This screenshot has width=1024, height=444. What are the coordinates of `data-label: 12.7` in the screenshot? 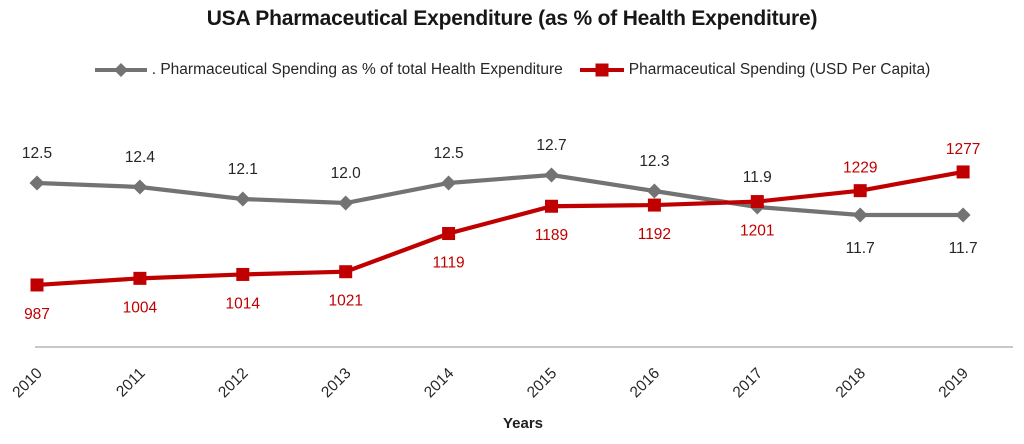 It's located at (551, 145).